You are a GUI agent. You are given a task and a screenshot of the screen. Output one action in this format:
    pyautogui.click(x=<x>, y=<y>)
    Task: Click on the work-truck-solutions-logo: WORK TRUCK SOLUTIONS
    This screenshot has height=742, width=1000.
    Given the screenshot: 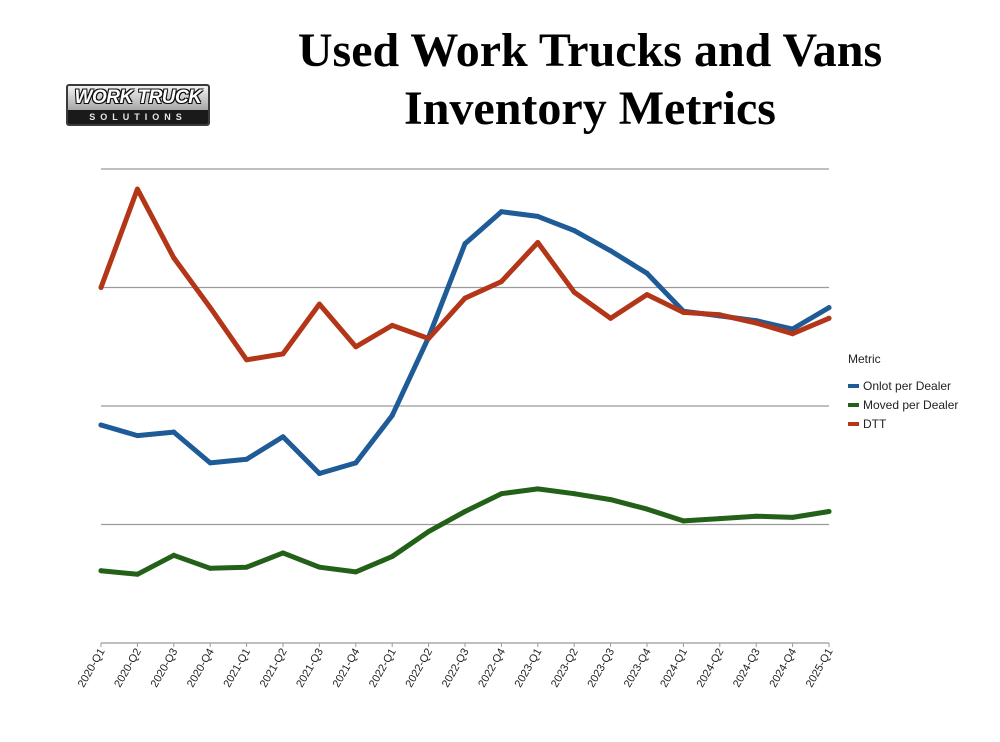 What is the action you would take?
    pyautogui.click(x=138, y=105)
    